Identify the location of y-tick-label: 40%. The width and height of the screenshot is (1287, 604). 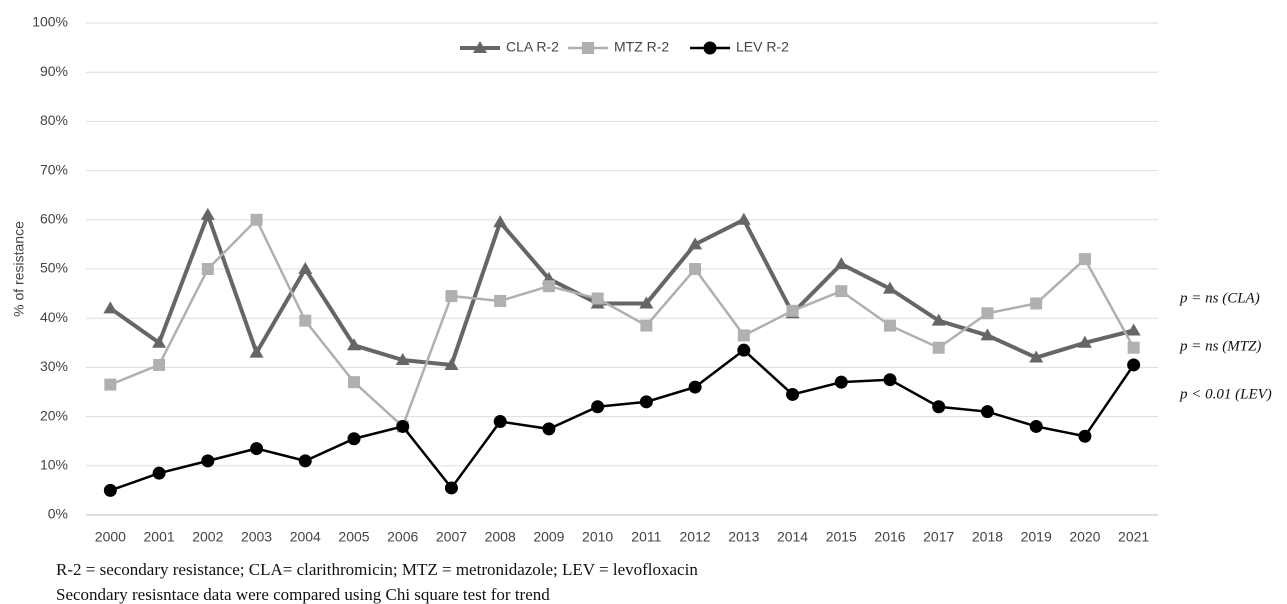
(54, 317).